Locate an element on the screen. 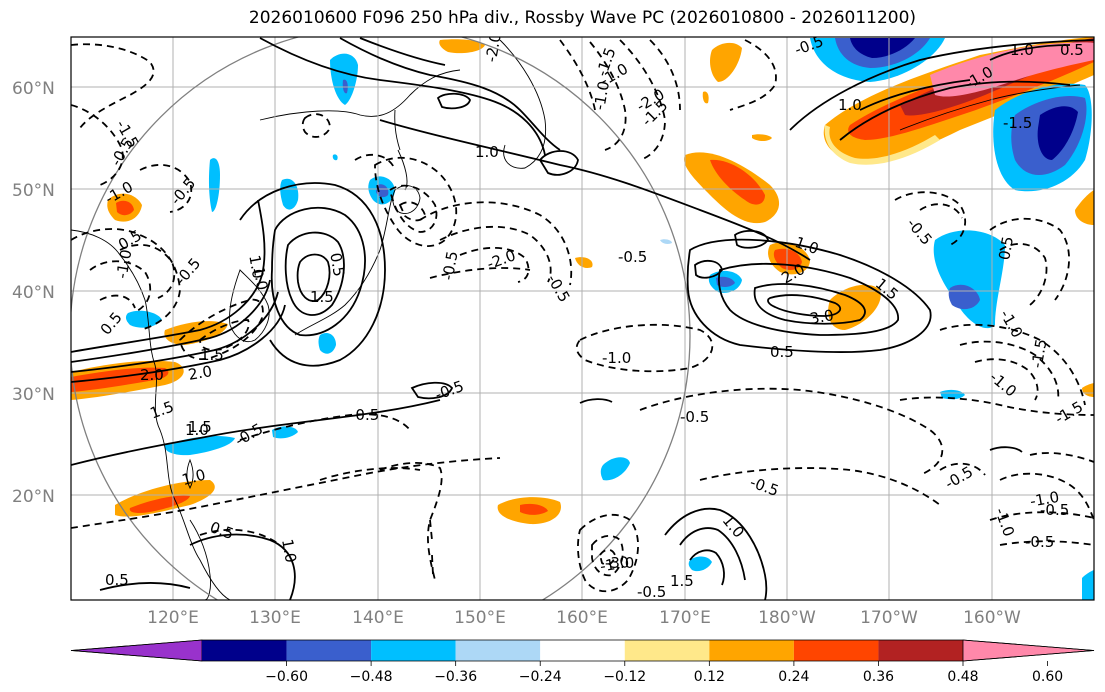 This screenshot has width=1105, height=692. coastline-taiwan is located at coordinates (190, 474).